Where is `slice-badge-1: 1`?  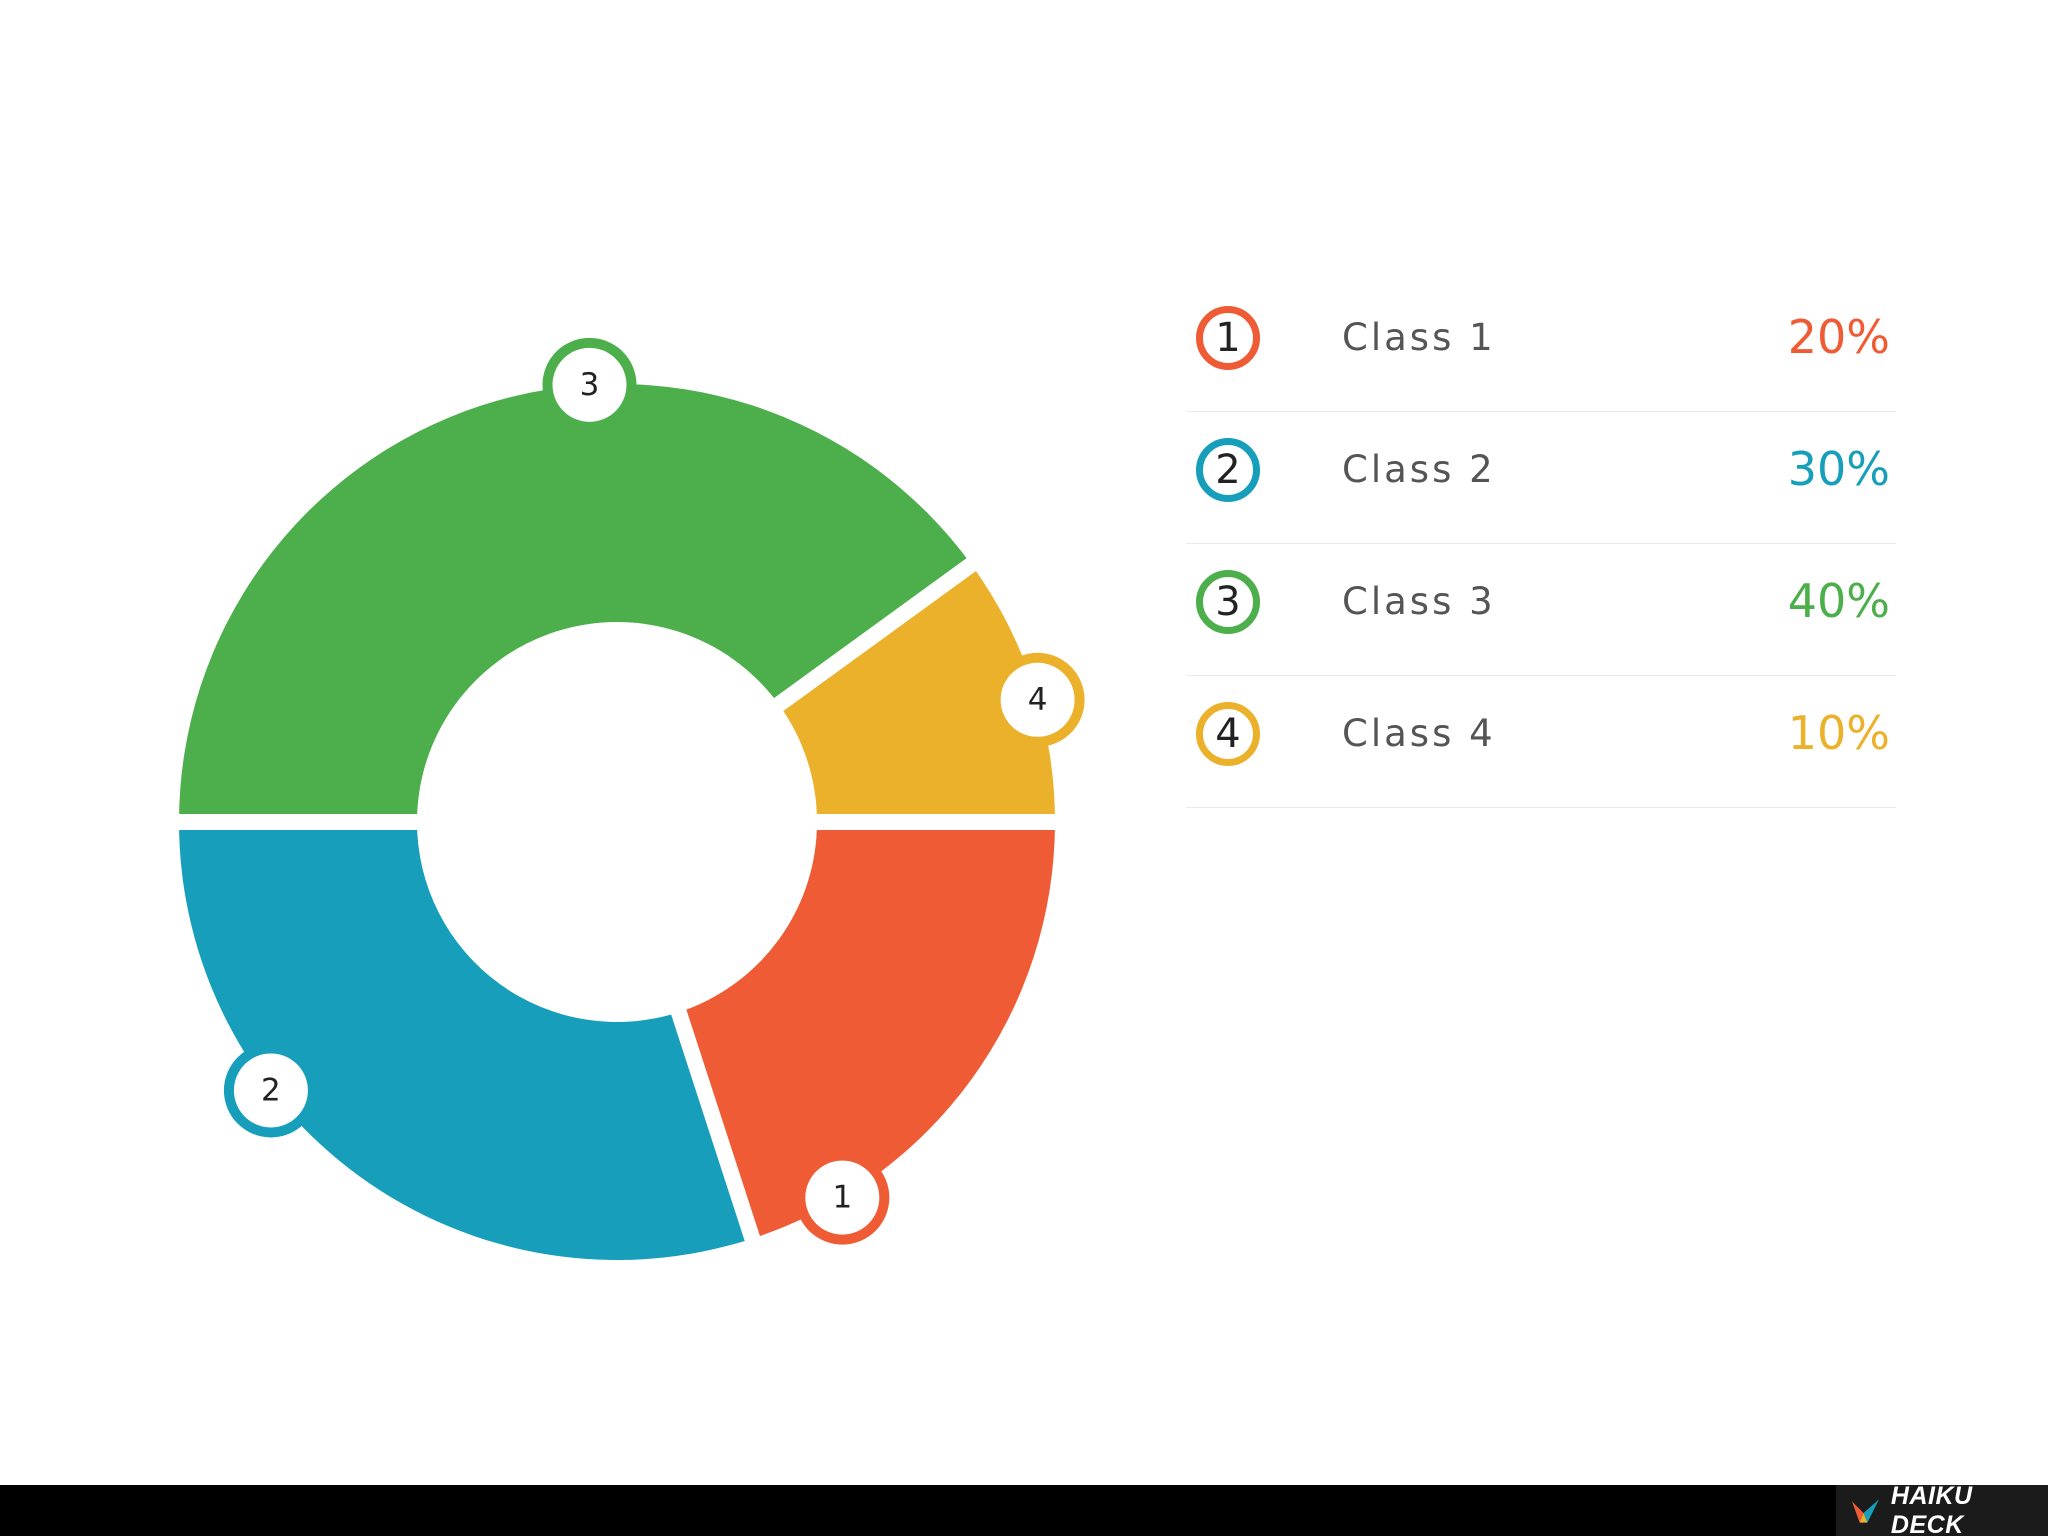
slice-badge-1: 1 is located at coordinates (842, 1197).